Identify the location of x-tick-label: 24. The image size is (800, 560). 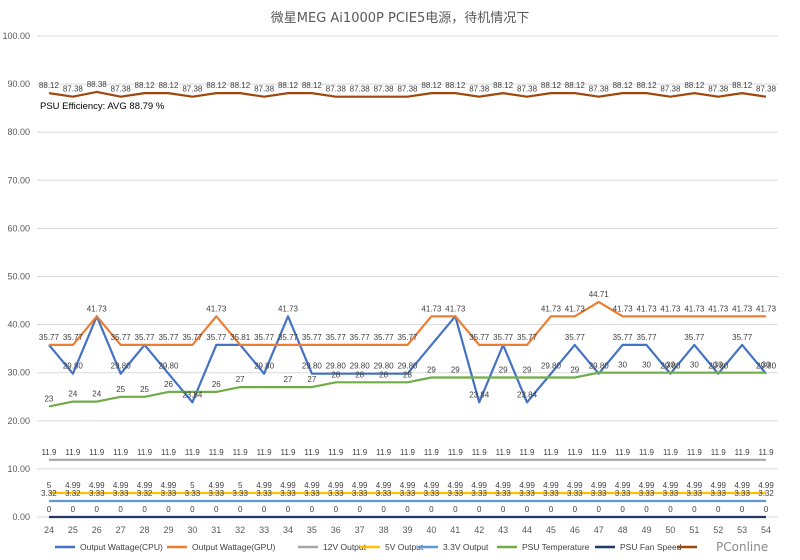
(49, 530).